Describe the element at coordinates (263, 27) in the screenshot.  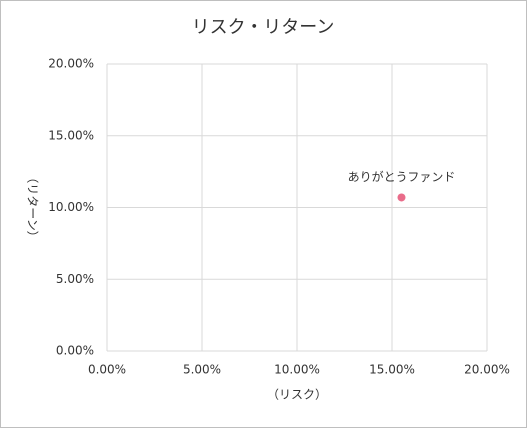
I see `chart-title: リスク・リターン` at that location.